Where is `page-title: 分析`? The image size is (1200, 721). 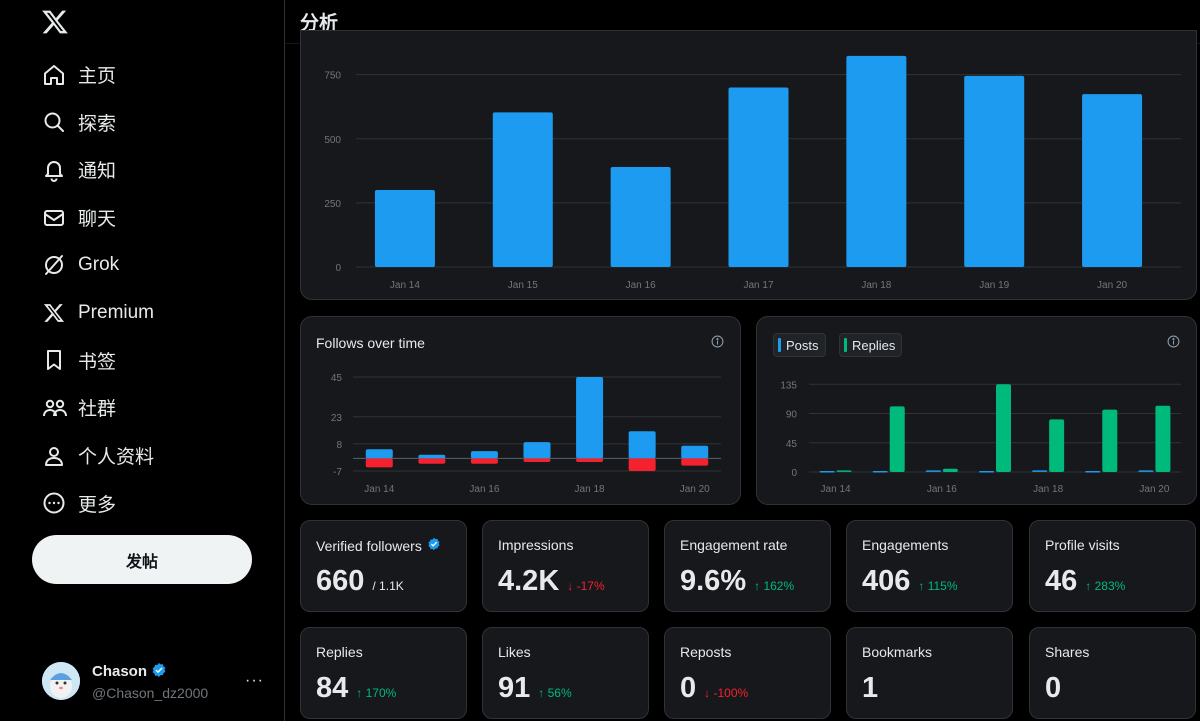
page-title: 分析 is located at coordinates (319, 23).